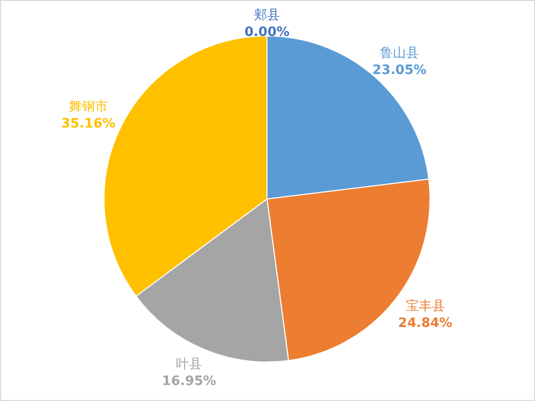 The height and width of the screenshot is (401, 535). I want to click on data-label: 24.84%, so click(425, 323).